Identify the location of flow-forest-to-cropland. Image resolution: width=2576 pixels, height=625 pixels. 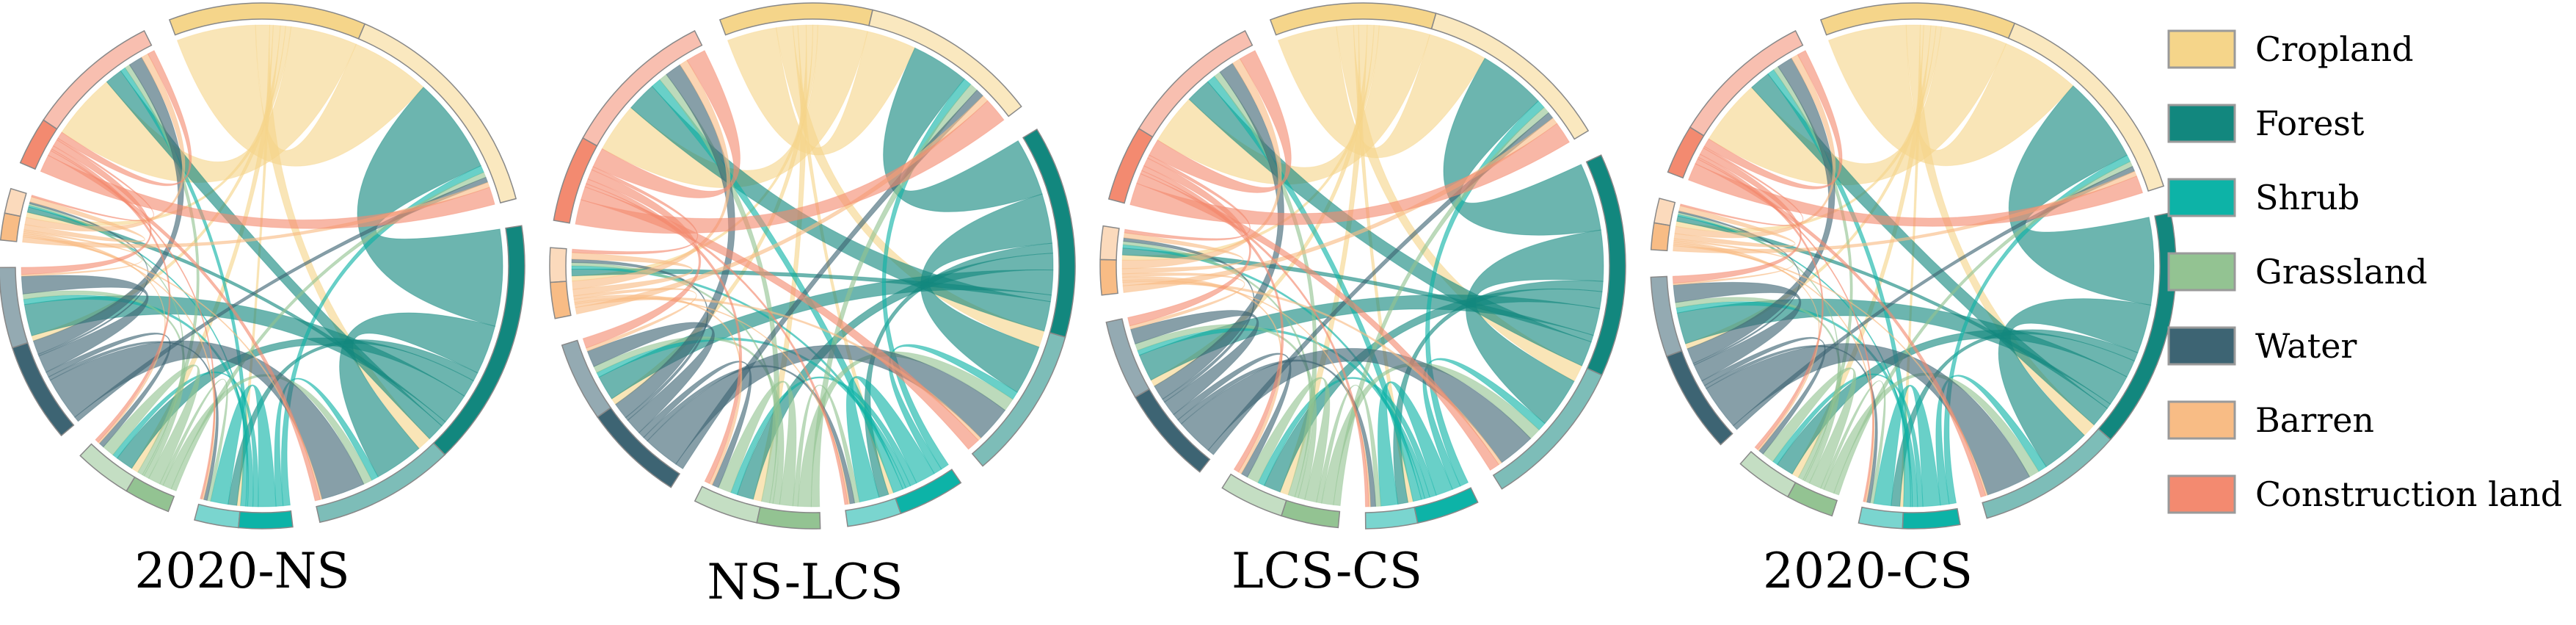
(963, 129).